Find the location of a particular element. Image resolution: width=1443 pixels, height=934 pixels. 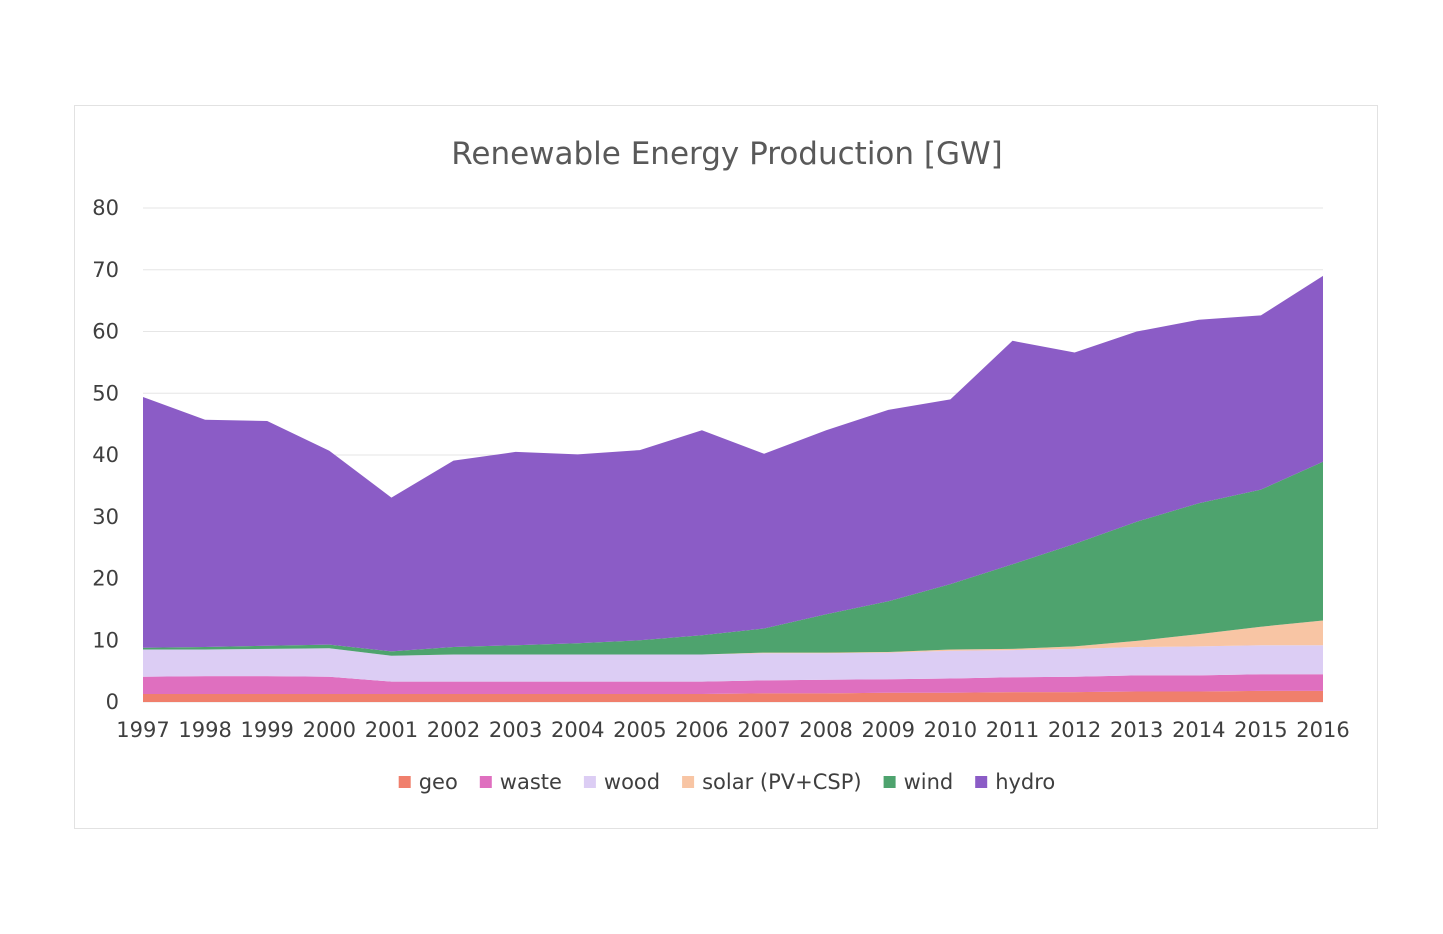

legend-label: waste is located at coordinates (531, 782).